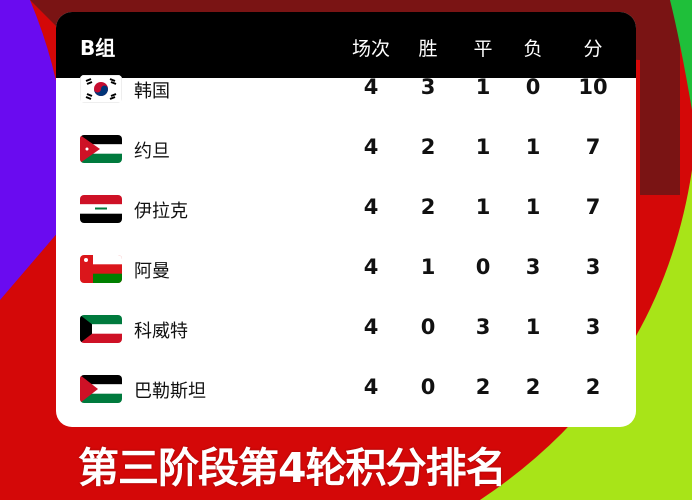 The width and height of the screenshot is (692, 500). I want to click on table-row: 伊拉克 4 2 1 1 7, so click(346, 209).